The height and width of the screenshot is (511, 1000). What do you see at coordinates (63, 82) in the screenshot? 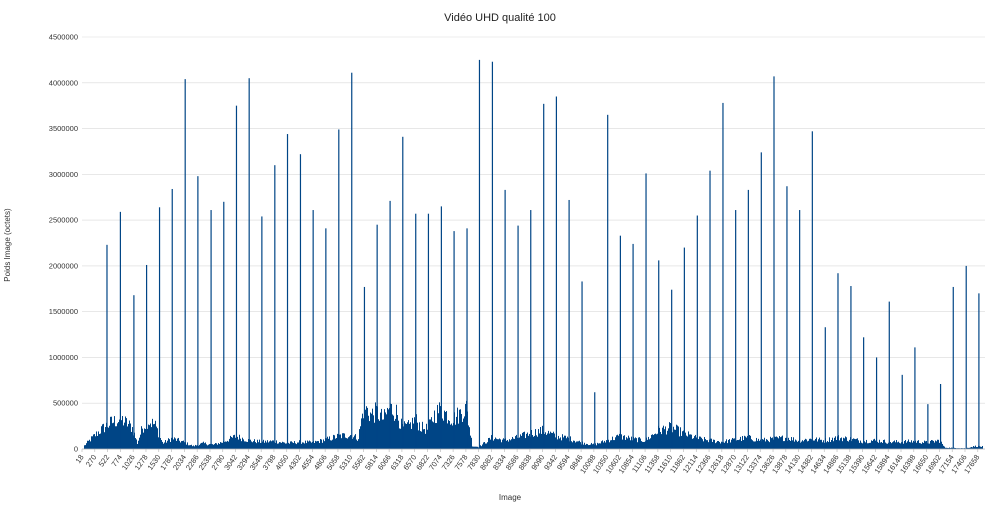
I see `y-tick-label: 4000000` at bounding box center [63, 82].